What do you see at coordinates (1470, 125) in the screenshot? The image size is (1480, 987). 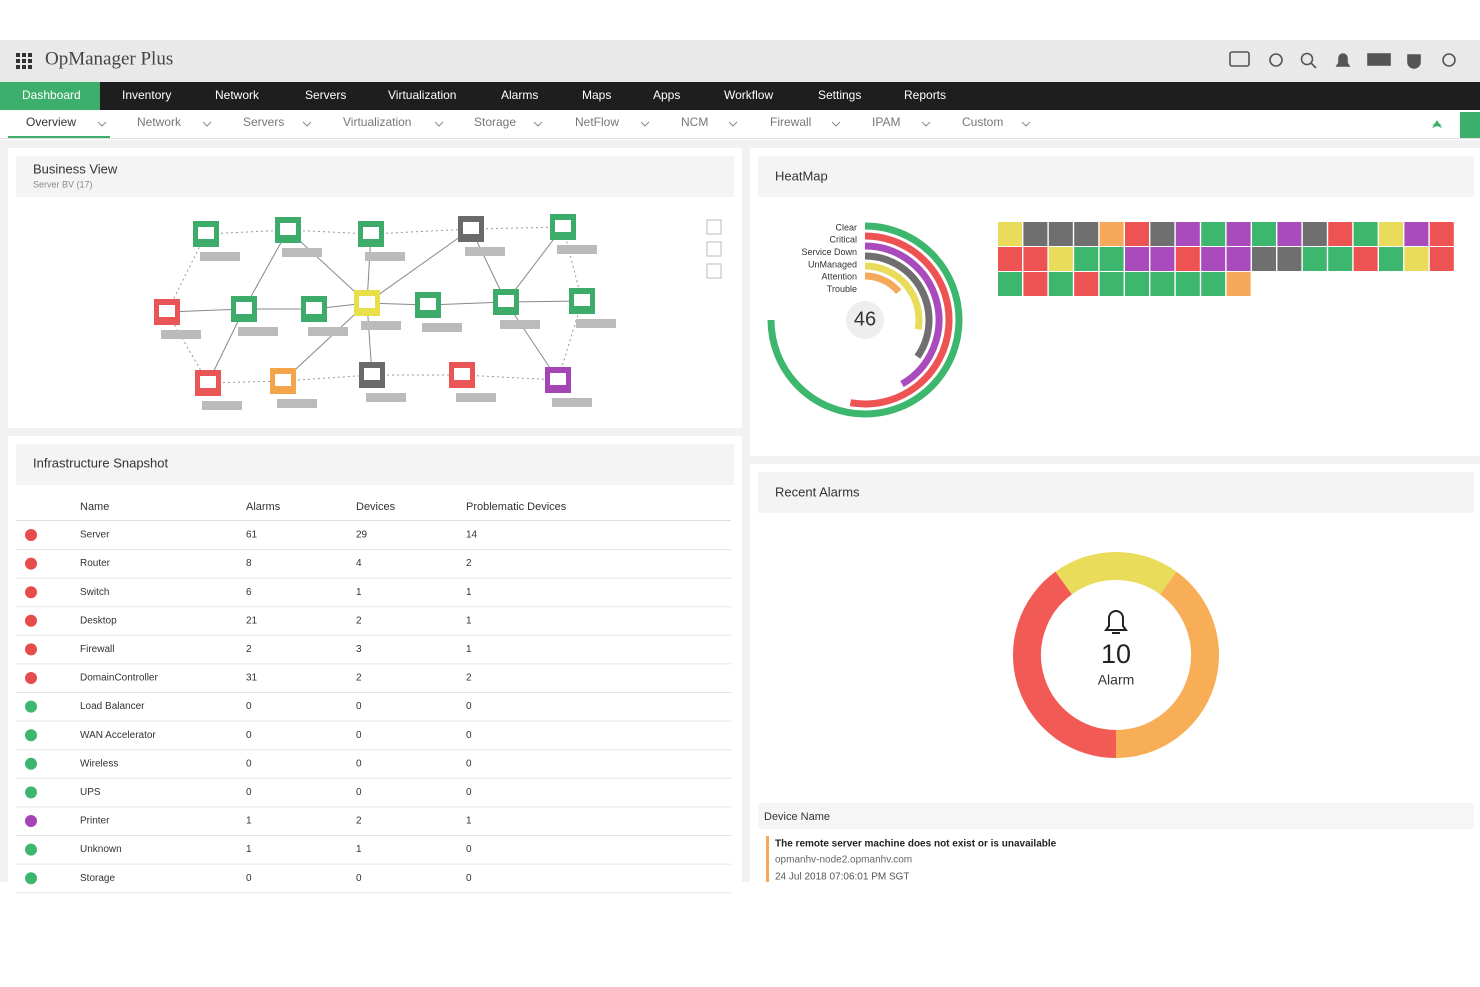 I see `menu-tab` at bounding box center [1470, 125].